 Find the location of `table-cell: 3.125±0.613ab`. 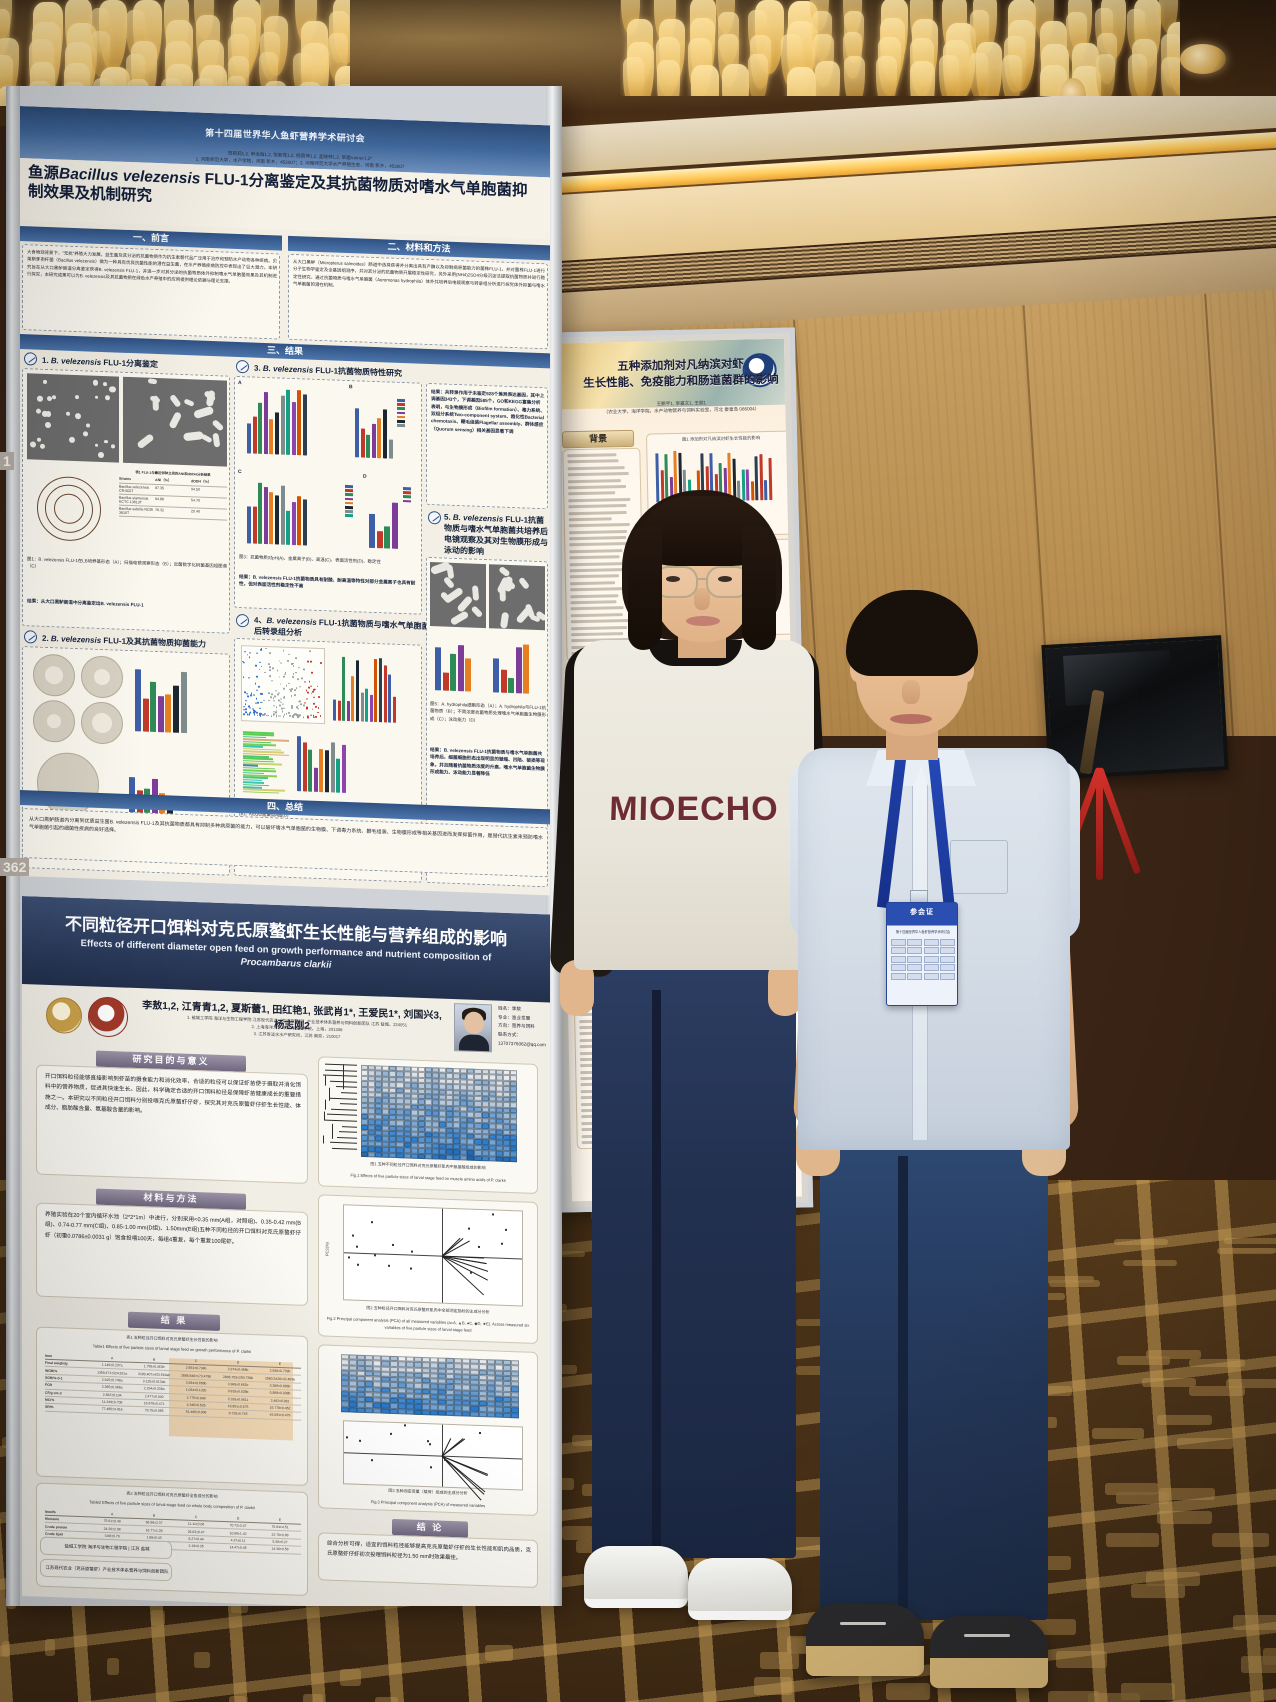

table-cell: 3.125±0.613ab is located at coordinates (154, 1381).